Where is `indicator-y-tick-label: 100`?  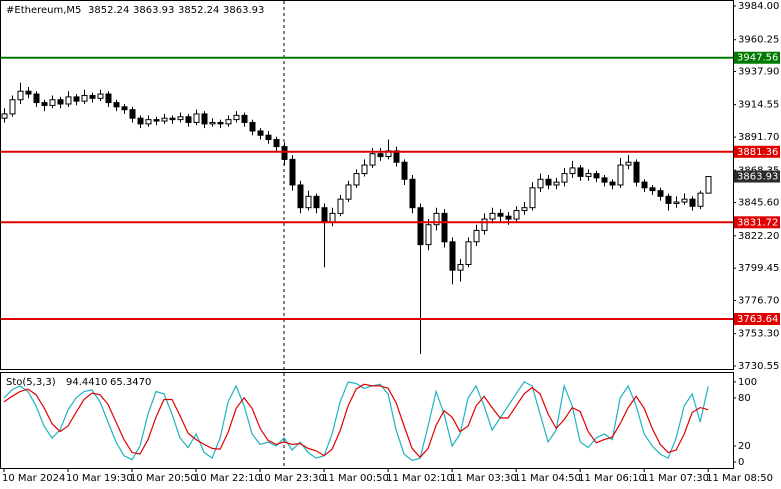
indicator-y-tick-label: 100 is located at coordinates (747, 382).